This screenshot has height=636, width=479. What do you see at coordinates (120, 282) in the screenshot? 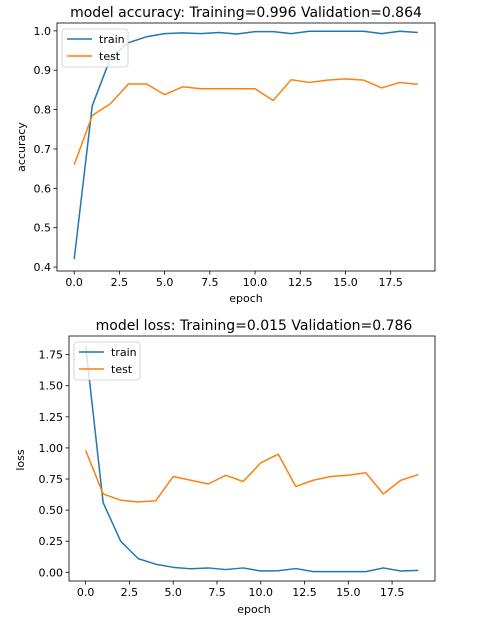
I see `accuracy-x-tick-label: 2.5` at bounding box center [120, 282].